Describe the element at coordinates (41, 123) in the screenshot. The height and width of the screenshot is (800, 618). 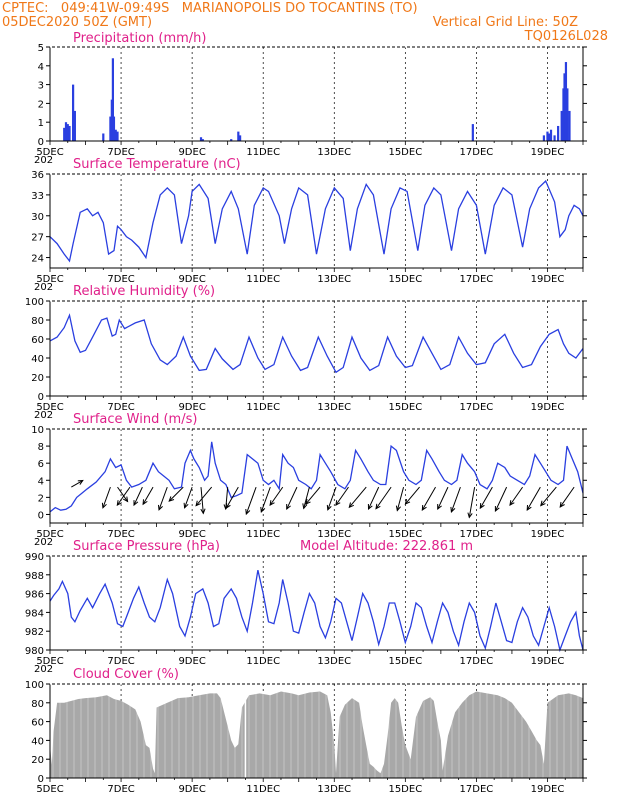
I see `y-tick-label: 1` at that location.